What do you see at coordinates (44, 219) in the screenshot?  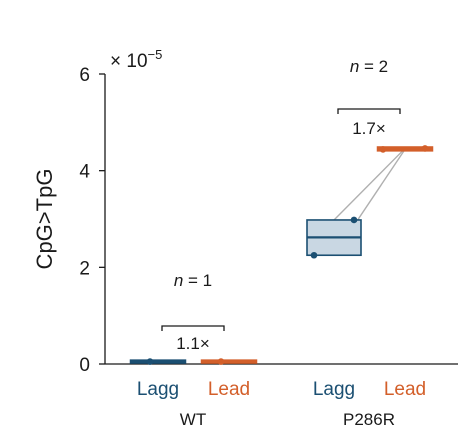 I see `y-axis-title: CpG>TpG` at bounding box center [44, 219].